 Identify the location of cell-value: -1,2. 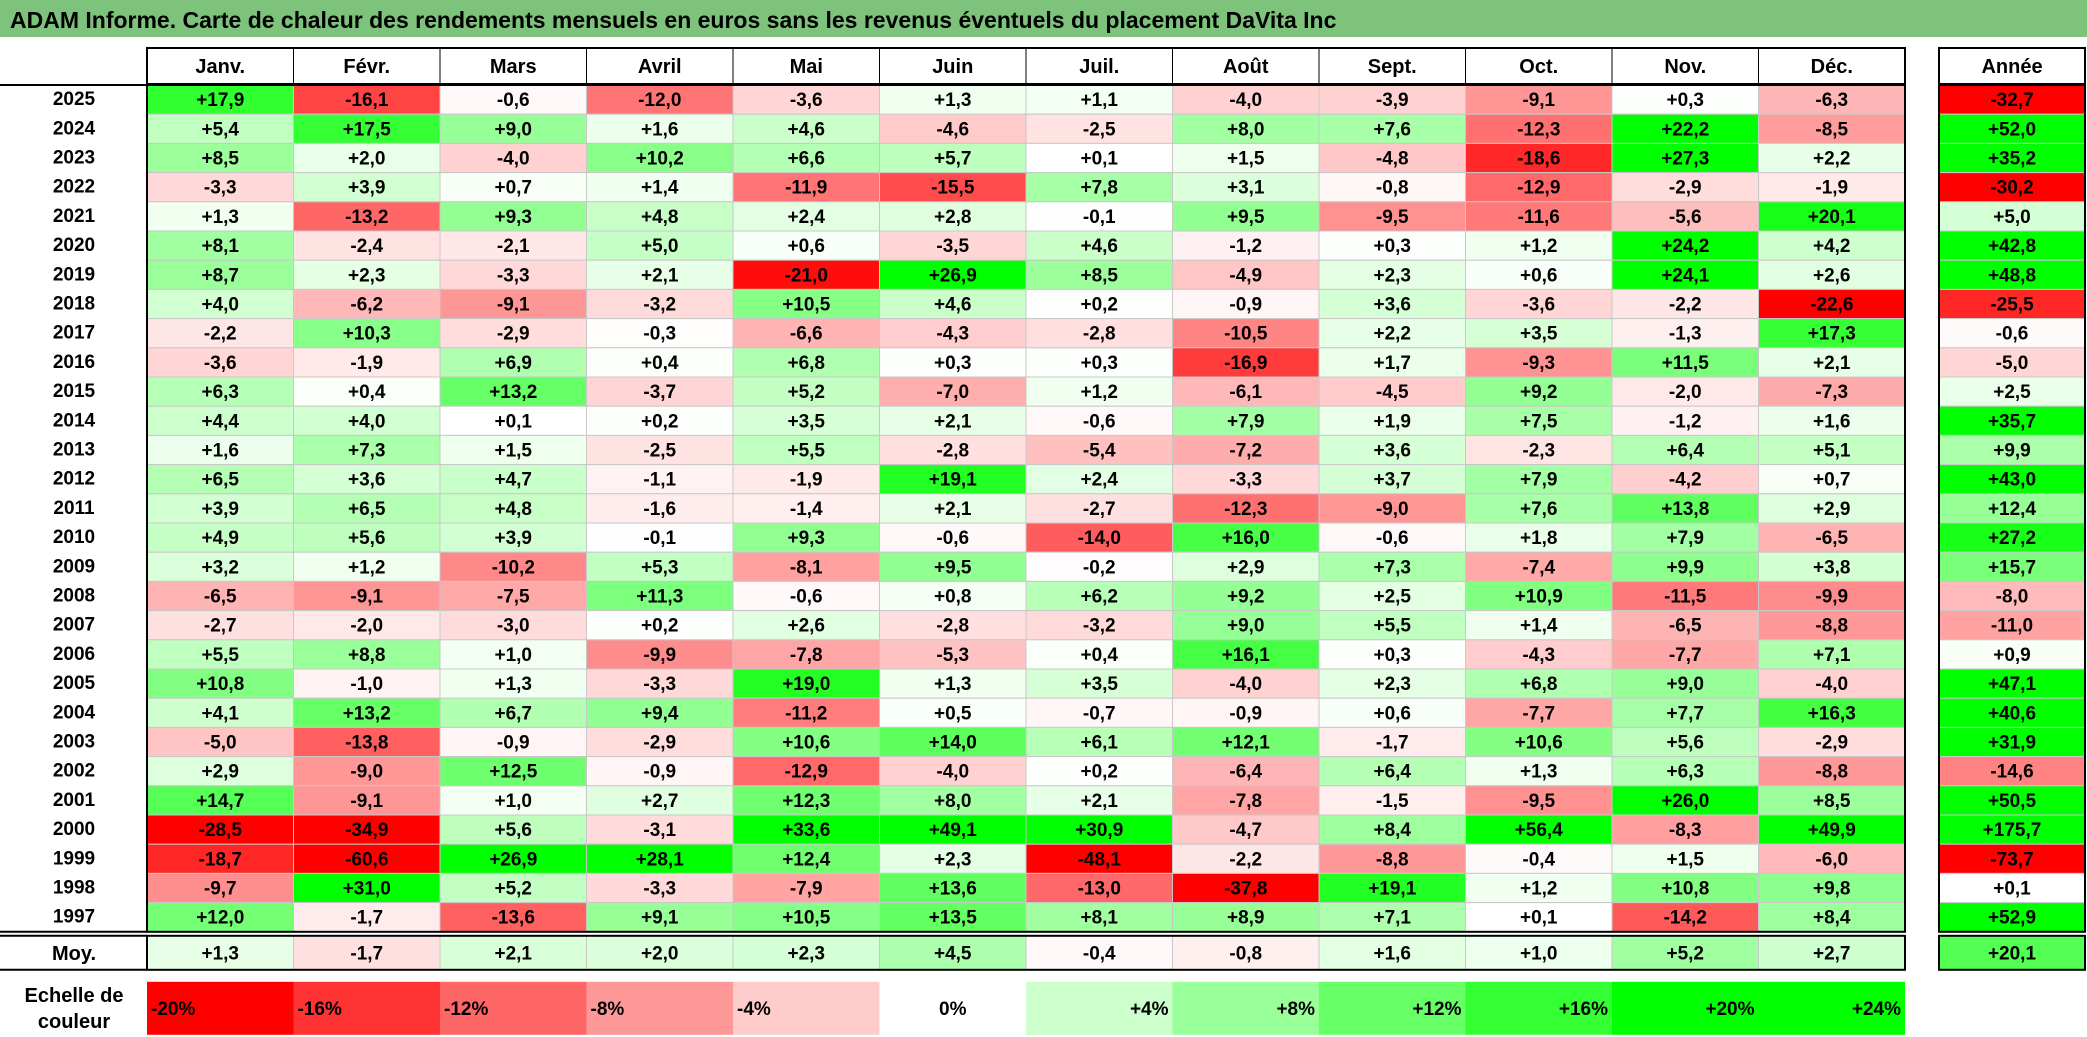
(1245, 246).